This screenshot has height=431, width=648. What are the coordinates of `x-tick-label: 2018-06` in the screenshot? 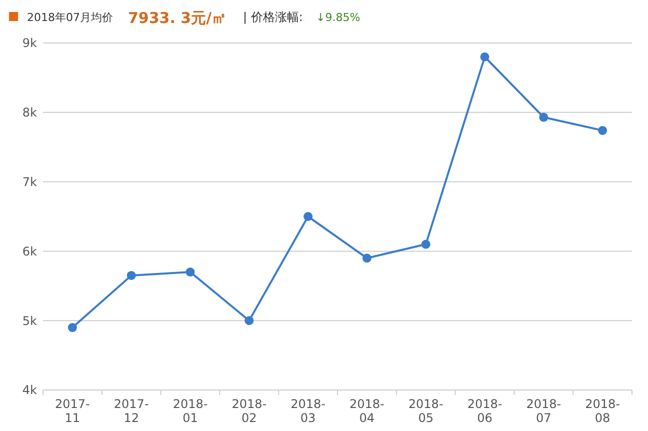 It's located at (484, 411).